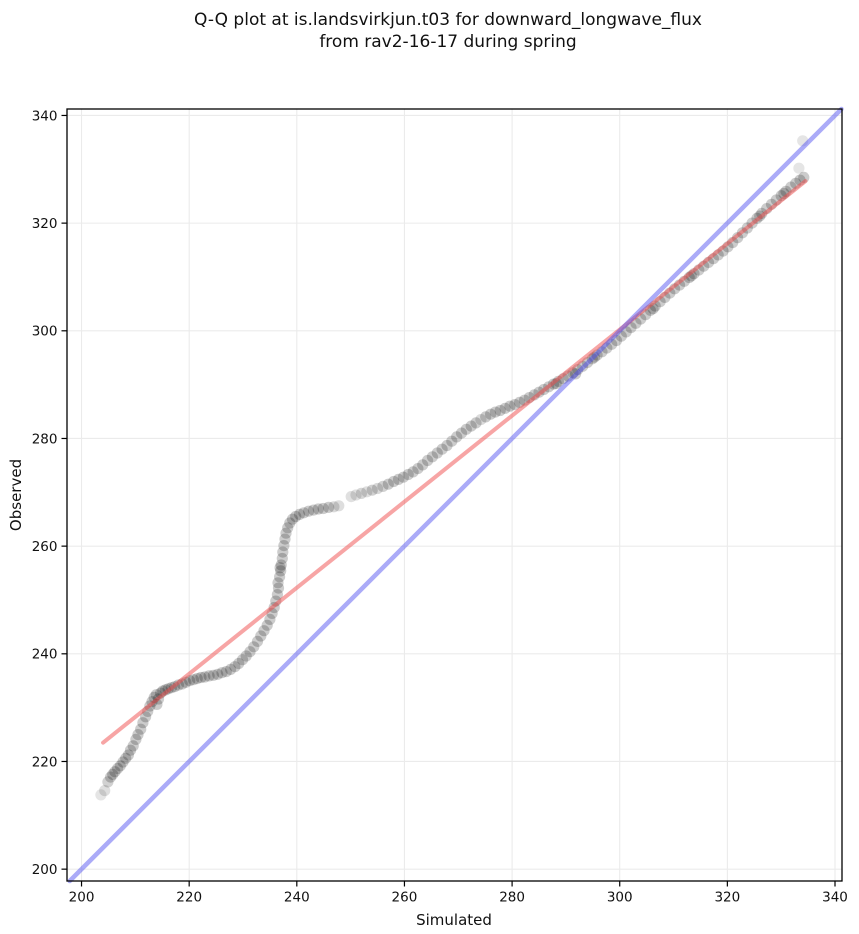 This screenshot has height=934, width=859. I want to click on y-tick-label: 260, so click(45, 547).